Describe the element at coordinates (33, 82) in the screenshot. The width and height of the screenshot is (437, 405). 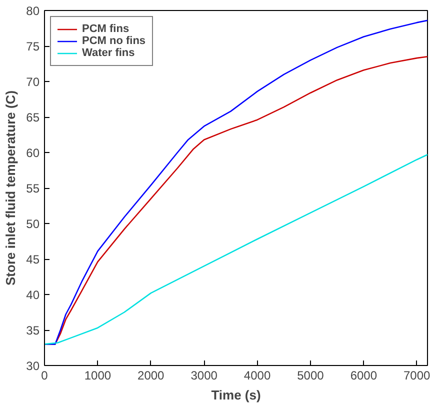
I see `y-tick-label: 70` at that location.